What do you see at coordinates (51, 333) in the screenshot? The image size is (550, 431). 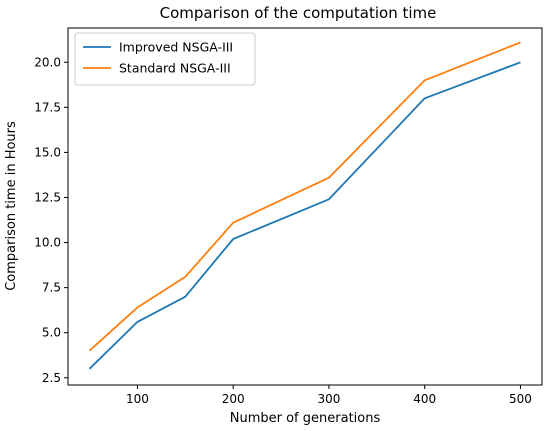 I see `y-tick-label: 5.0` at bounding box center [51, 333].